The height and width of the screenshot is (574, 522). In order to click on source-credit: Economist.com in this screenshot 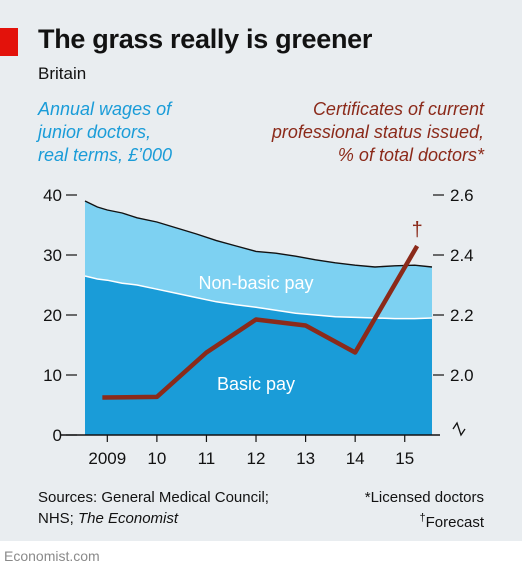, I will do `click(52, 556)`.